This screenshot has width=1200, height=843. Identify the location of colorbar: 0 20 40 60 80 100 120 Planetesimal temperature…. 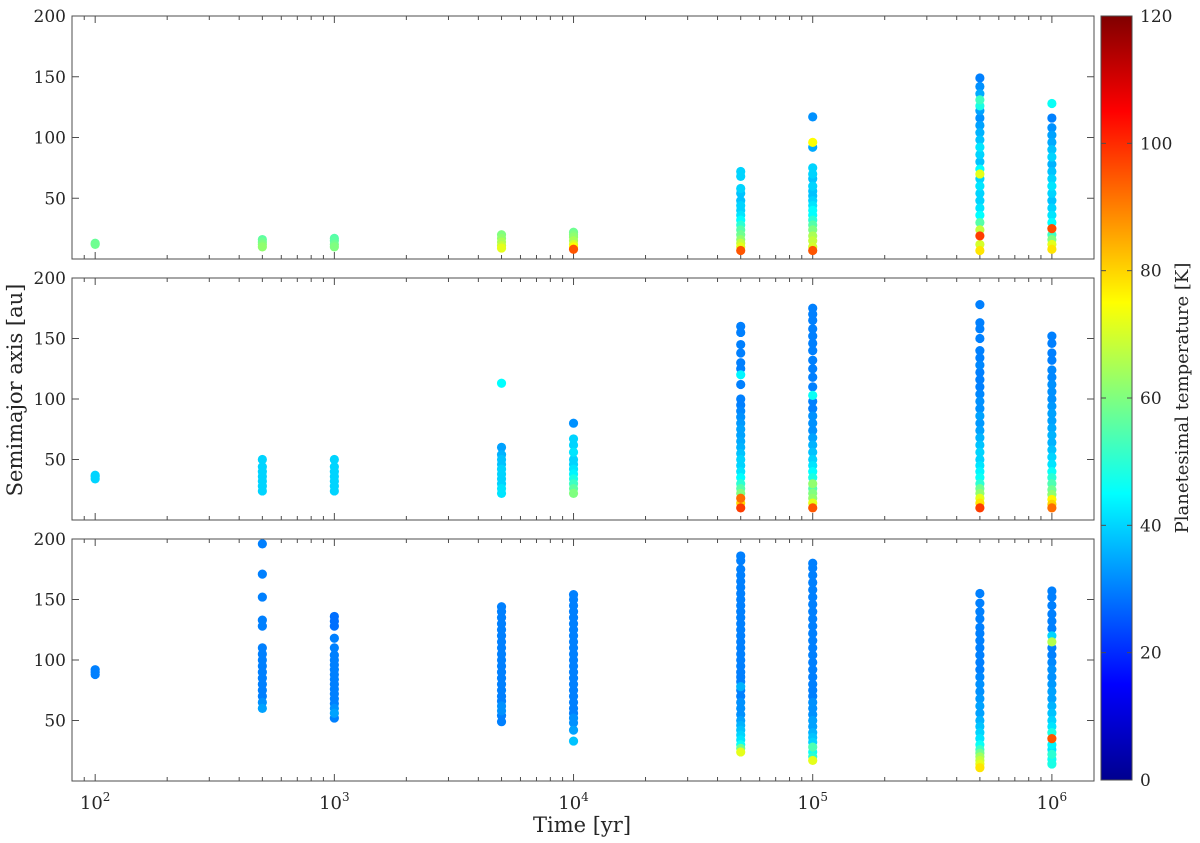
(1146, 399).